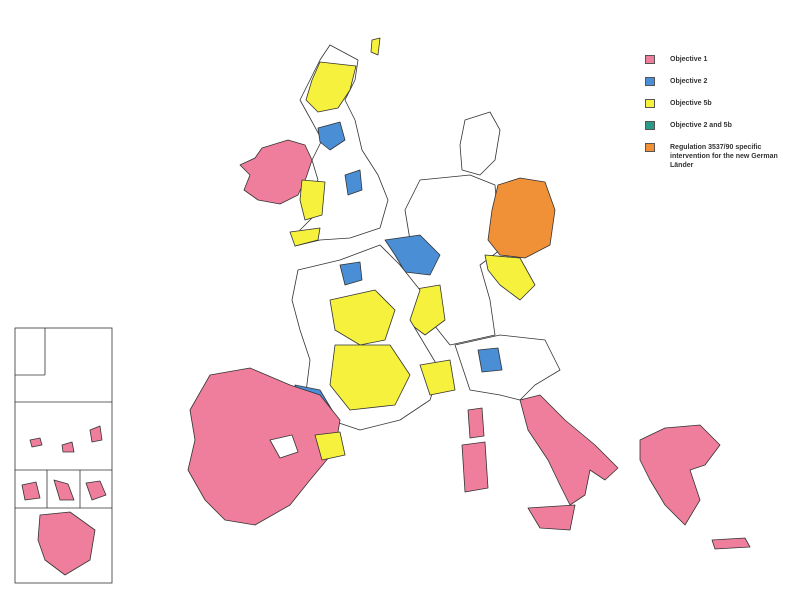 The image size is (800, 592). What do you see at coordinates (521, 218) in the screenshot?
I see `new-german-lander` at bounding box center [521, 218].